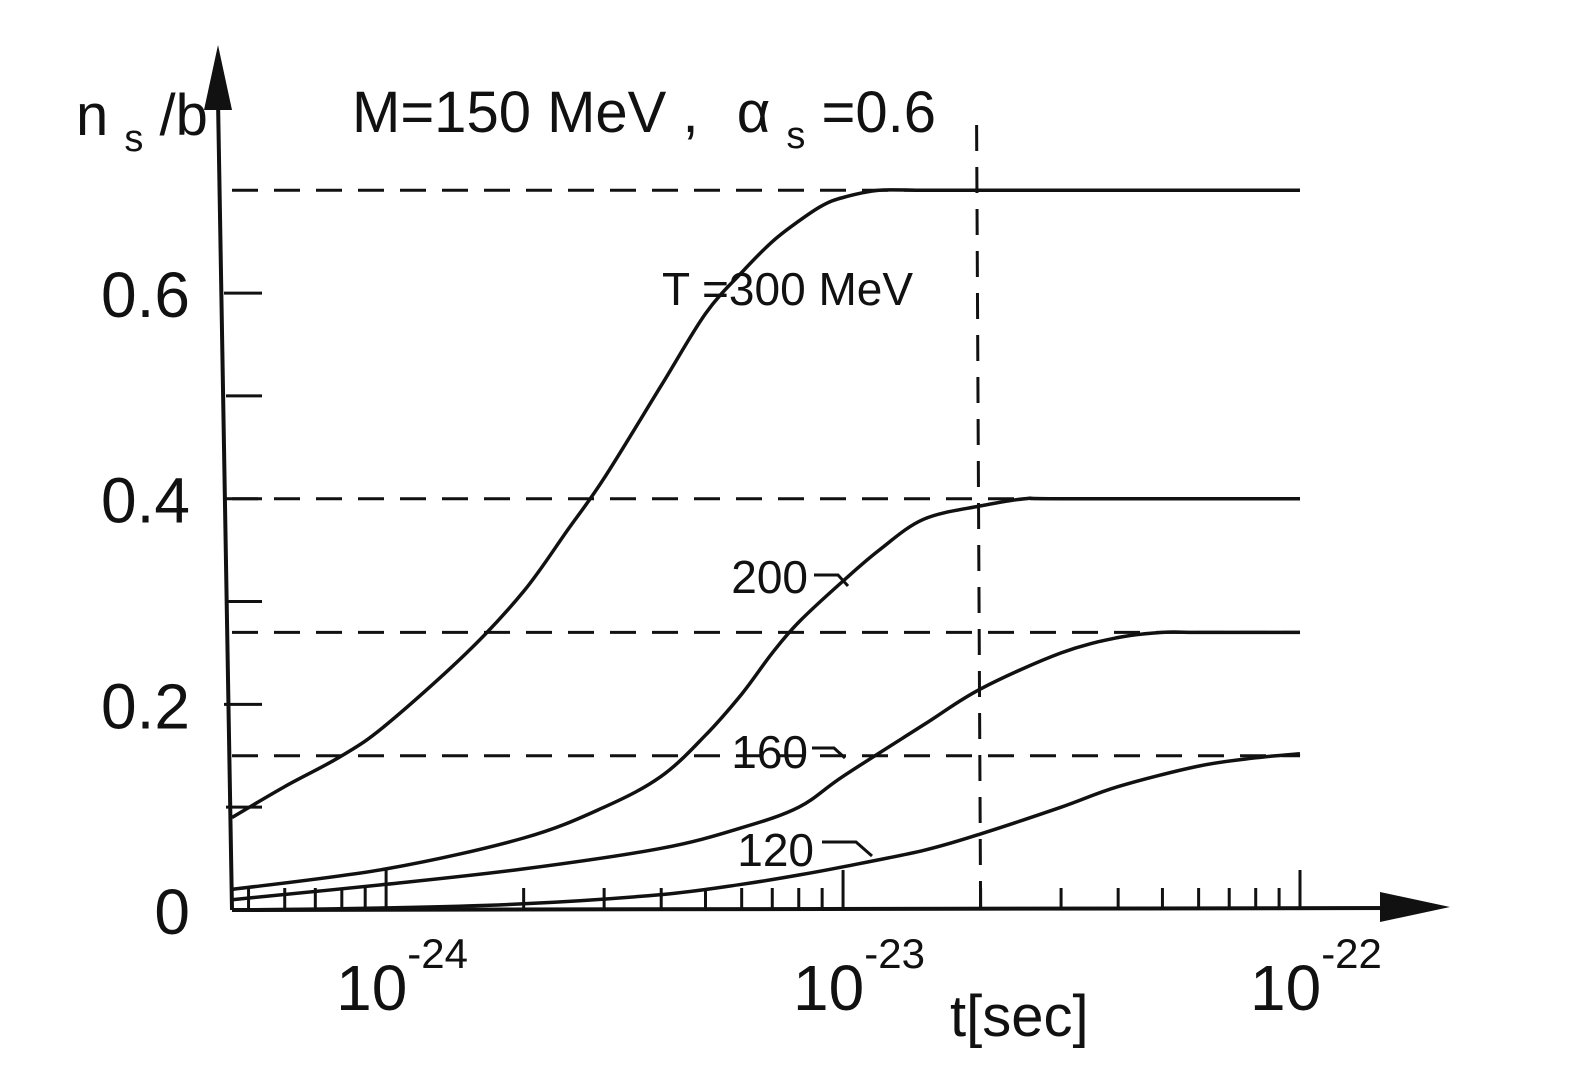  Describe the element at coordinates (769, 577) in the screenshot. I see `curve-label-1: 200` at that location.